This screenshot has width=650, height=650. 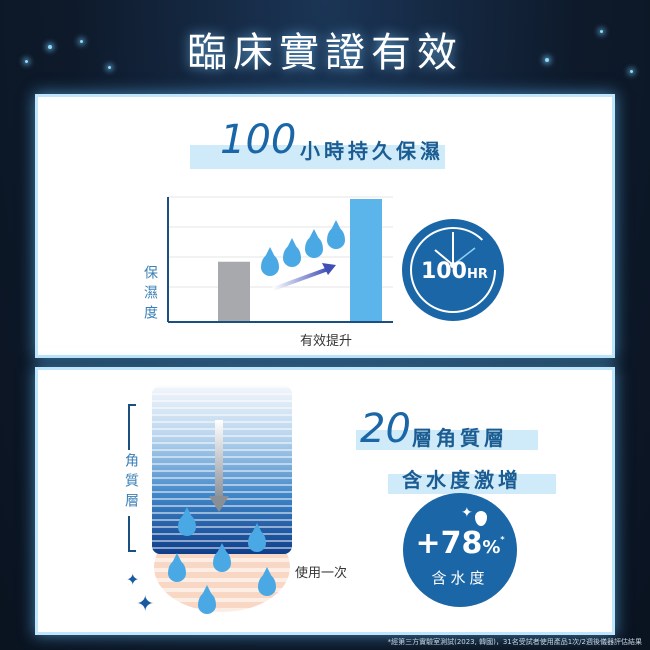 What do you see at coordinates (300, 279) in the screenshot?
I see `rise-arrow` at bounding box center [300, 279].